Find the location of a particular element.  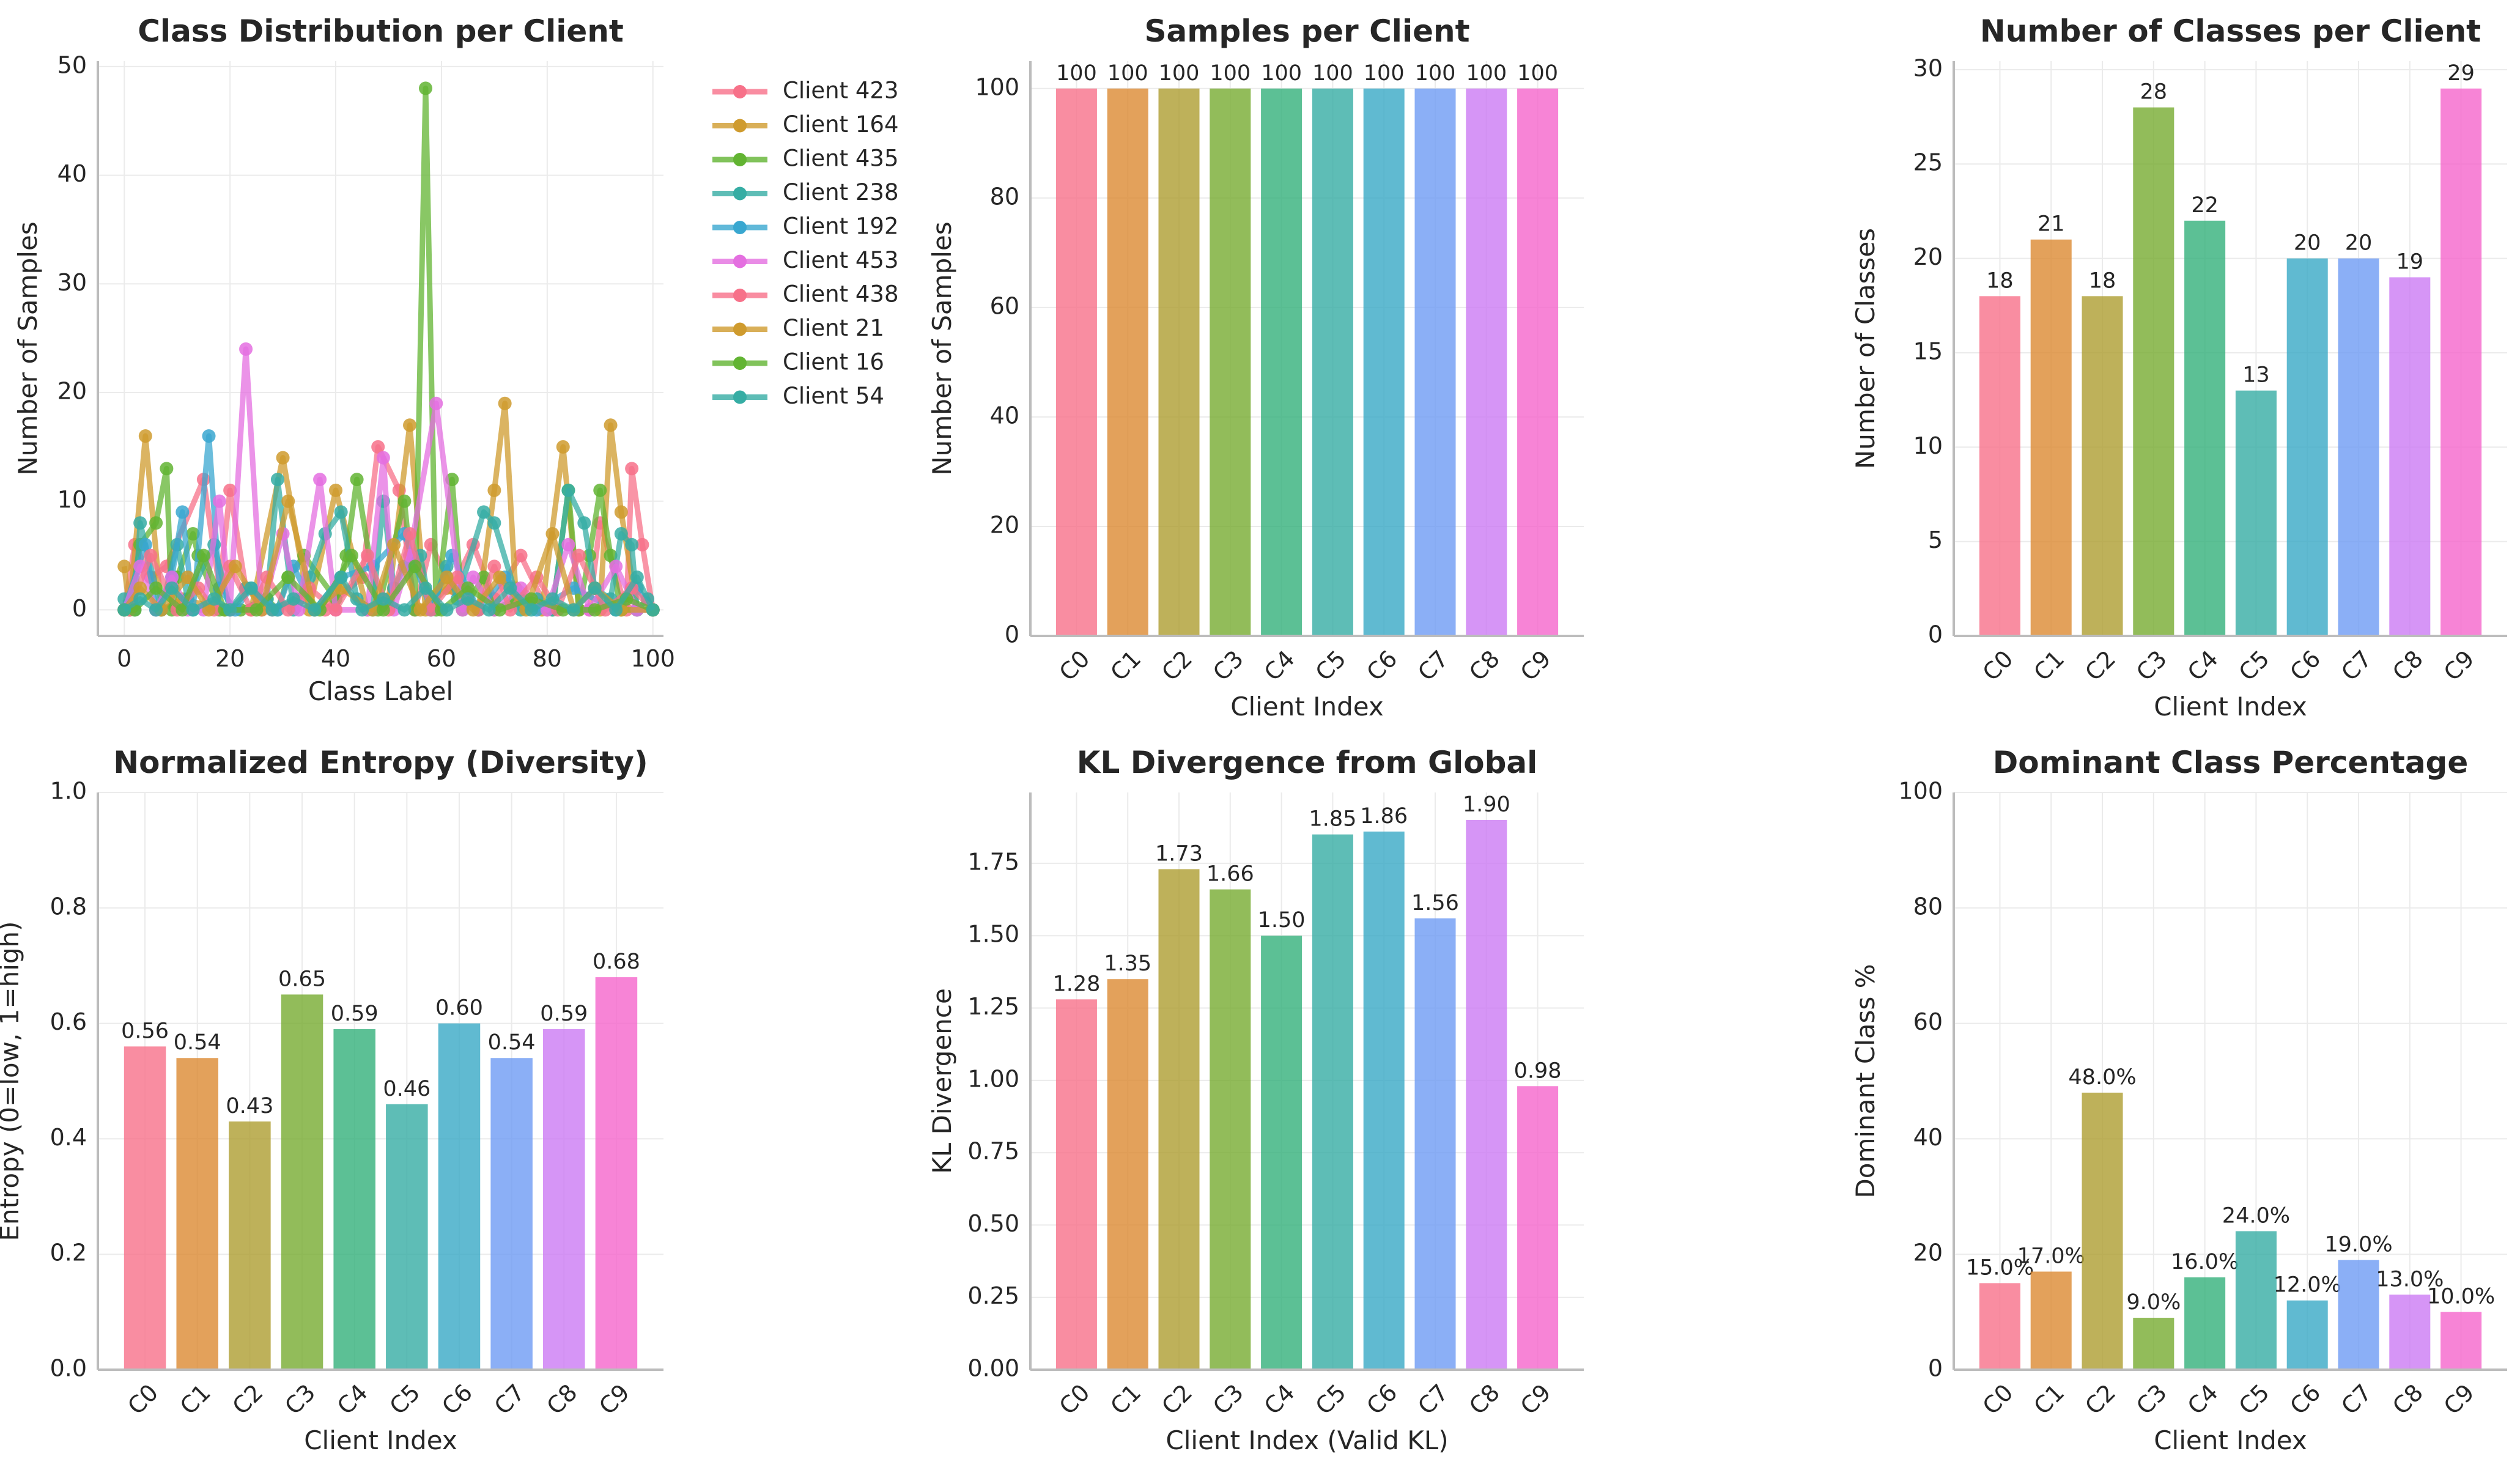

x-axis-label: Client Index is located at coordinates (2230, 1440).